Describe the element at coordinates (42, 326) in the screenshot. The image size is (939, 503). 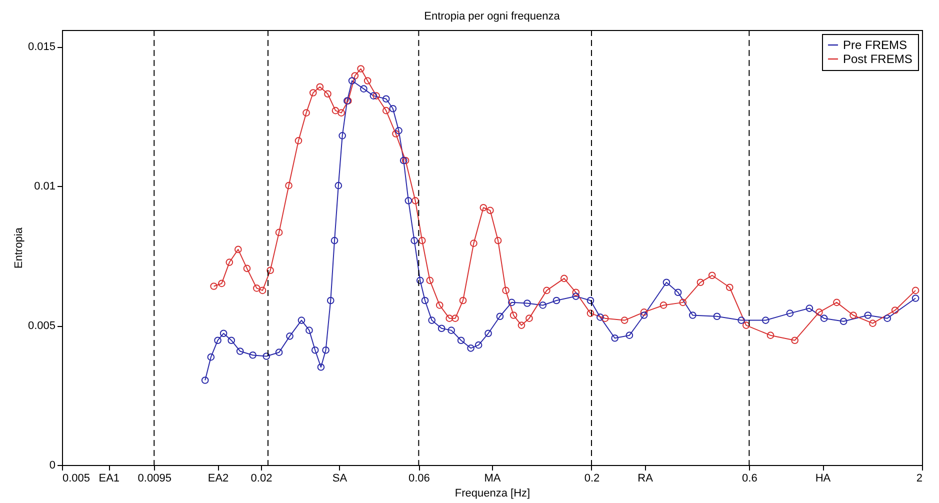
I see `y-tick-label: 0.005` at that location.